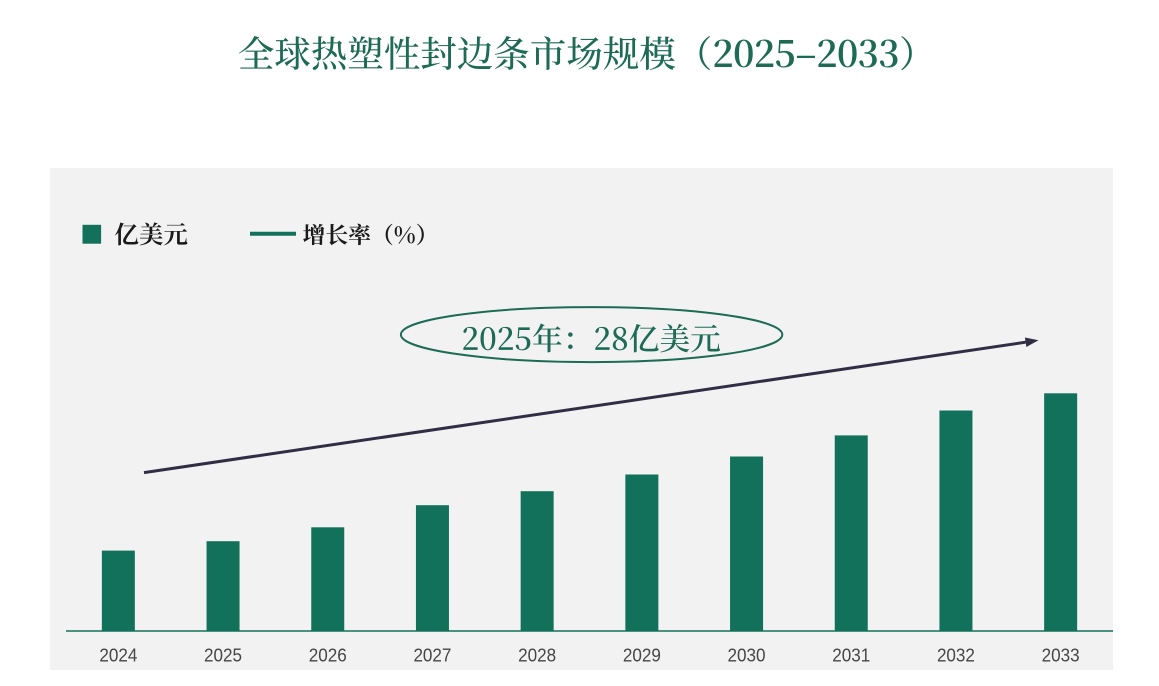  What do you see at coordinates (328, 656) in the screenshot?
I see `svg-text: 2026` at bounding box center [328, 656].